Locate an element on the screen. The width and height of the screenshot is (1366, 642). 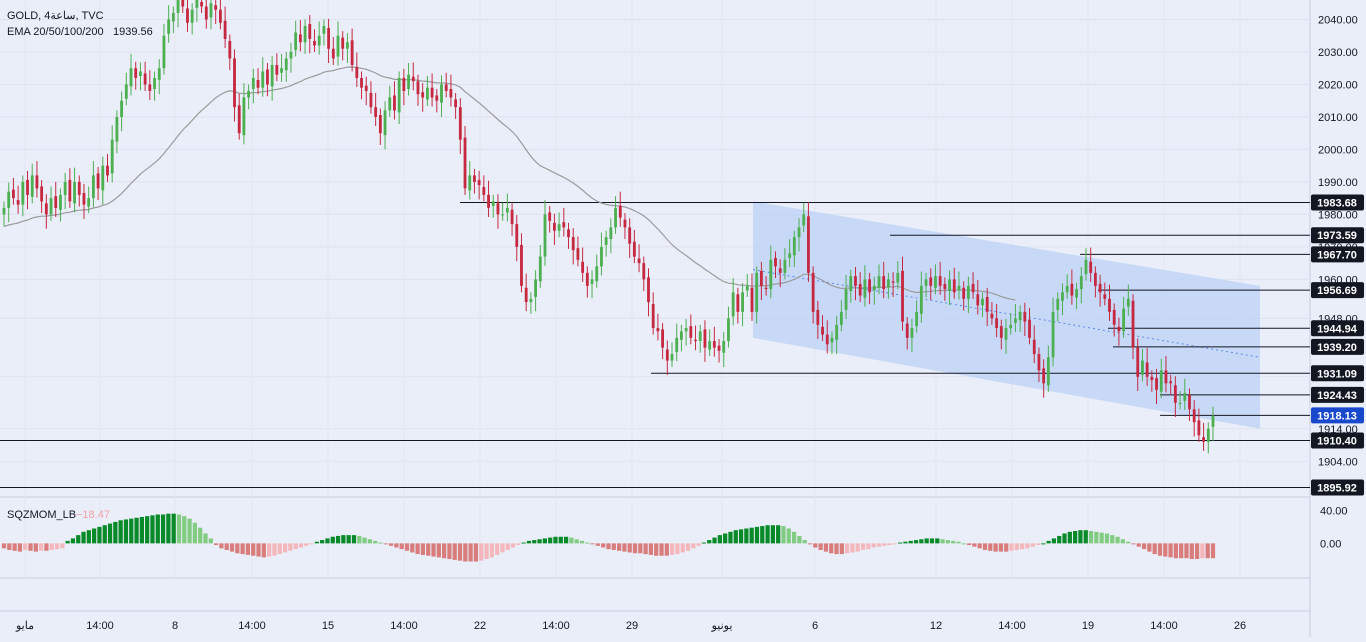
oscillator-label: SQZMOM_LB is located at coordinates (41, 515).